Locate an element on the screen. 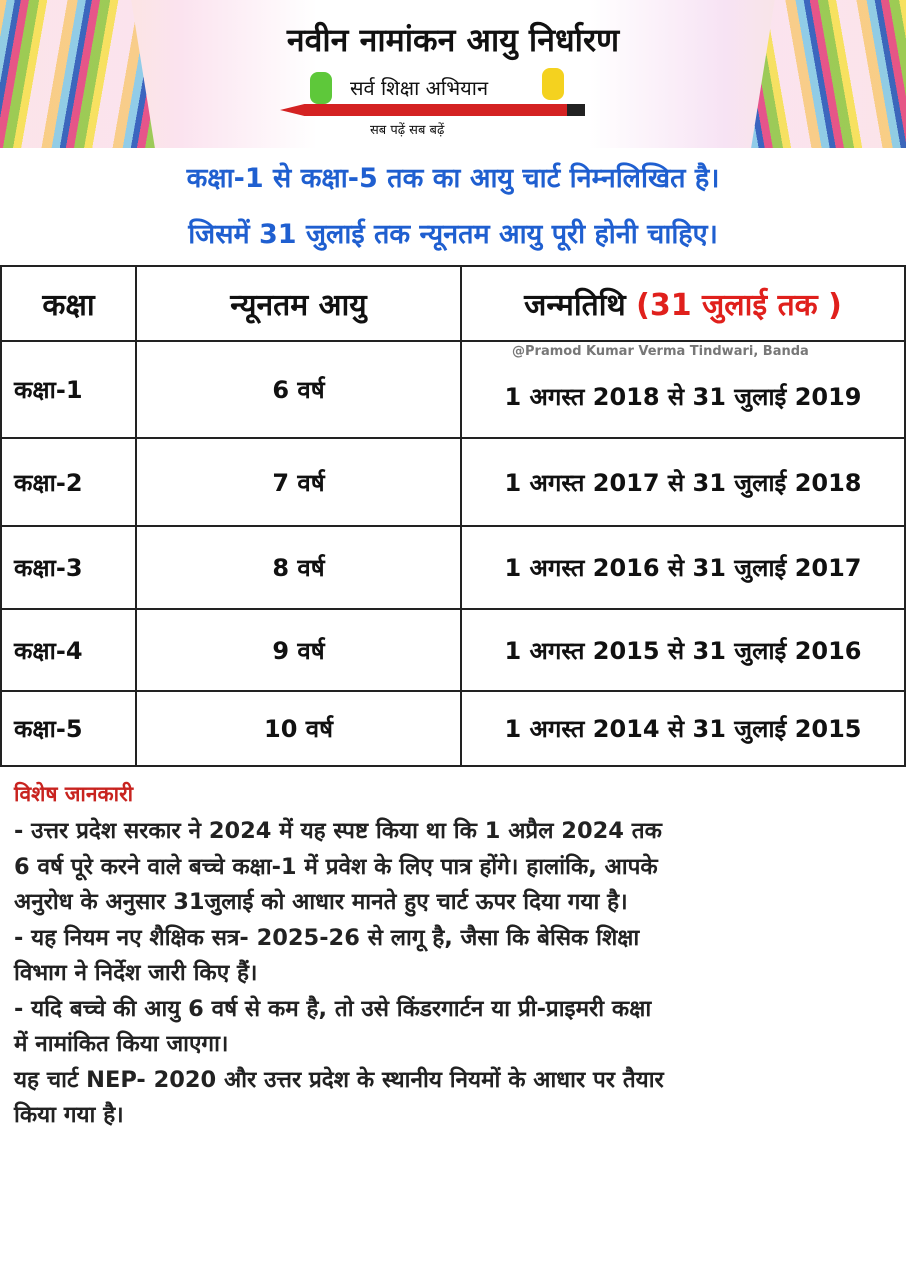  page-title: नवीन नामांकन आयु निर्धारण is located at coordinates (453, 40).